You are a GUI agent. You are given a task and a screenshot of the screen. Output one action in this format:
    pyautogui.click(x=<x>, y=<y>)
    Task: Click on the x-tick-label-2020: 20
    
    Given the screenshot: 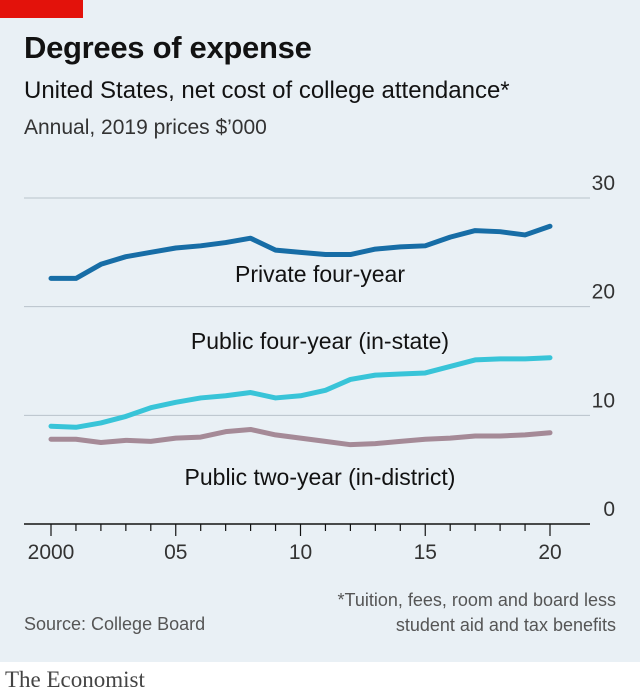 What is the action you would take?
    pyautogui.click(x=549, y=552)
    